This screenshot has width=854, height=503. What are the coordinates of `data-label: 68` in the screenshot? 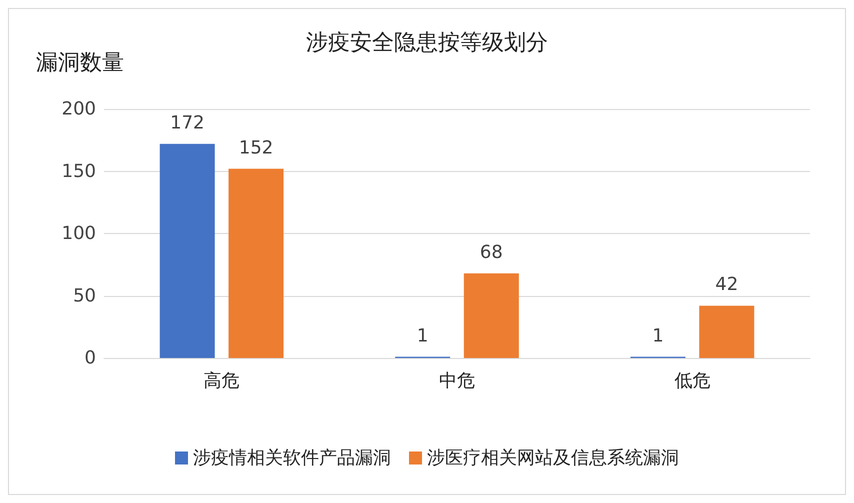 It's located at (491, 252).